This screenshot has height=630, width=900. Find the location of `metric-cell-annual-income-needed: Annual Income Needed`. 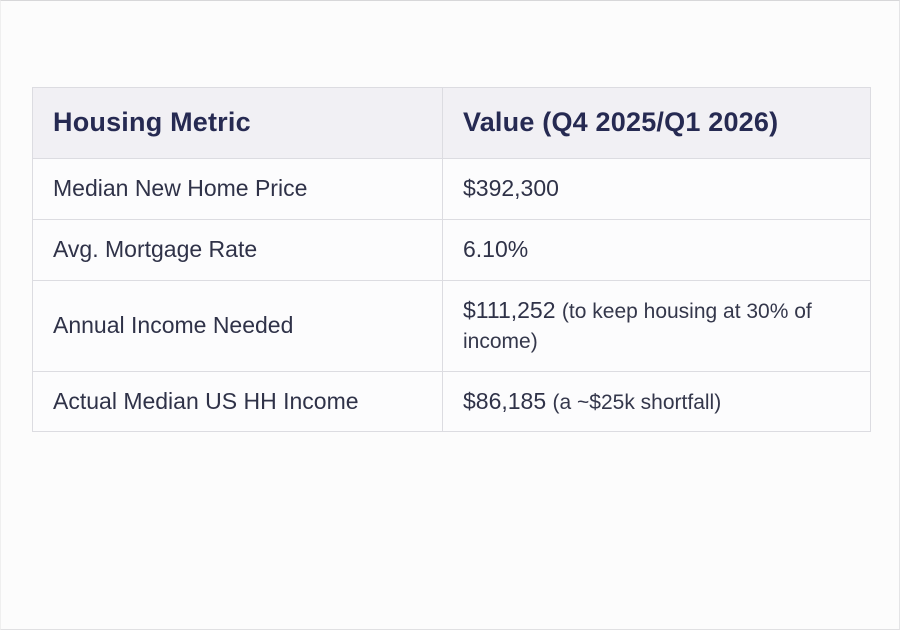

metric-cell-annual-income-needed: Annual Income Needed is located at coordinates (237, 325).